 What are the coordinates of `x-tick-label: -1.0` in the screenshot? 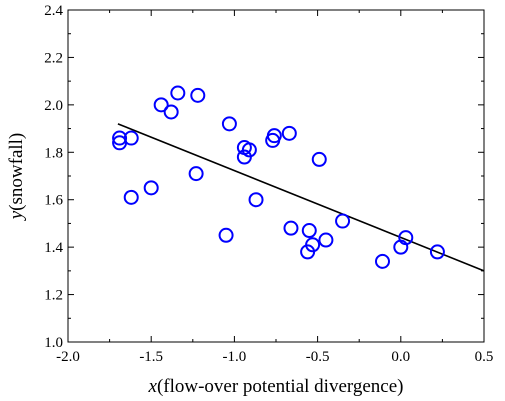 It's located at (235, 357).